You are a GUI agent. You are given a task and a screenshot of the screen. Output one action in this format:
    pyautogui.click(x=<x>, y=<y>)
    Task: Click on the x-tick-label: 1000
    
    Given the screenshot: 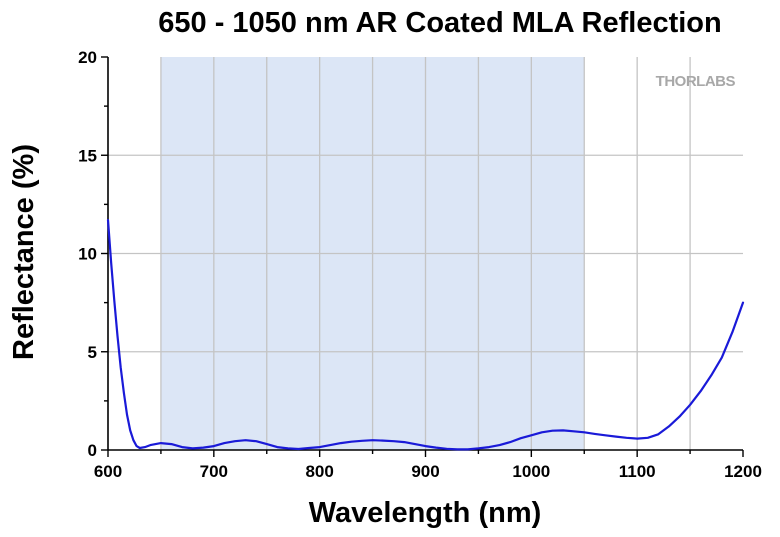 What is the action you would take?
    pyautogui.click(x=531, y=471)
    